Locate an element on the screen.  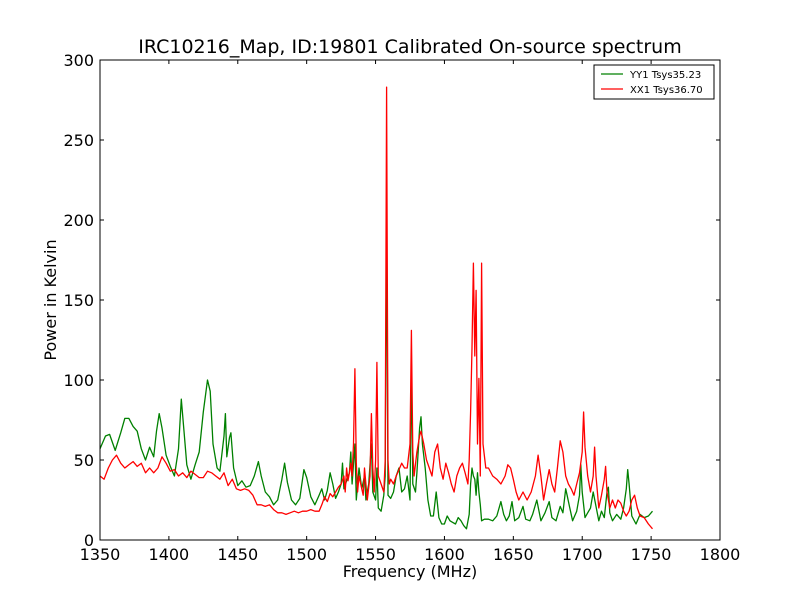
legend-box is located at coordinates (654, 82).